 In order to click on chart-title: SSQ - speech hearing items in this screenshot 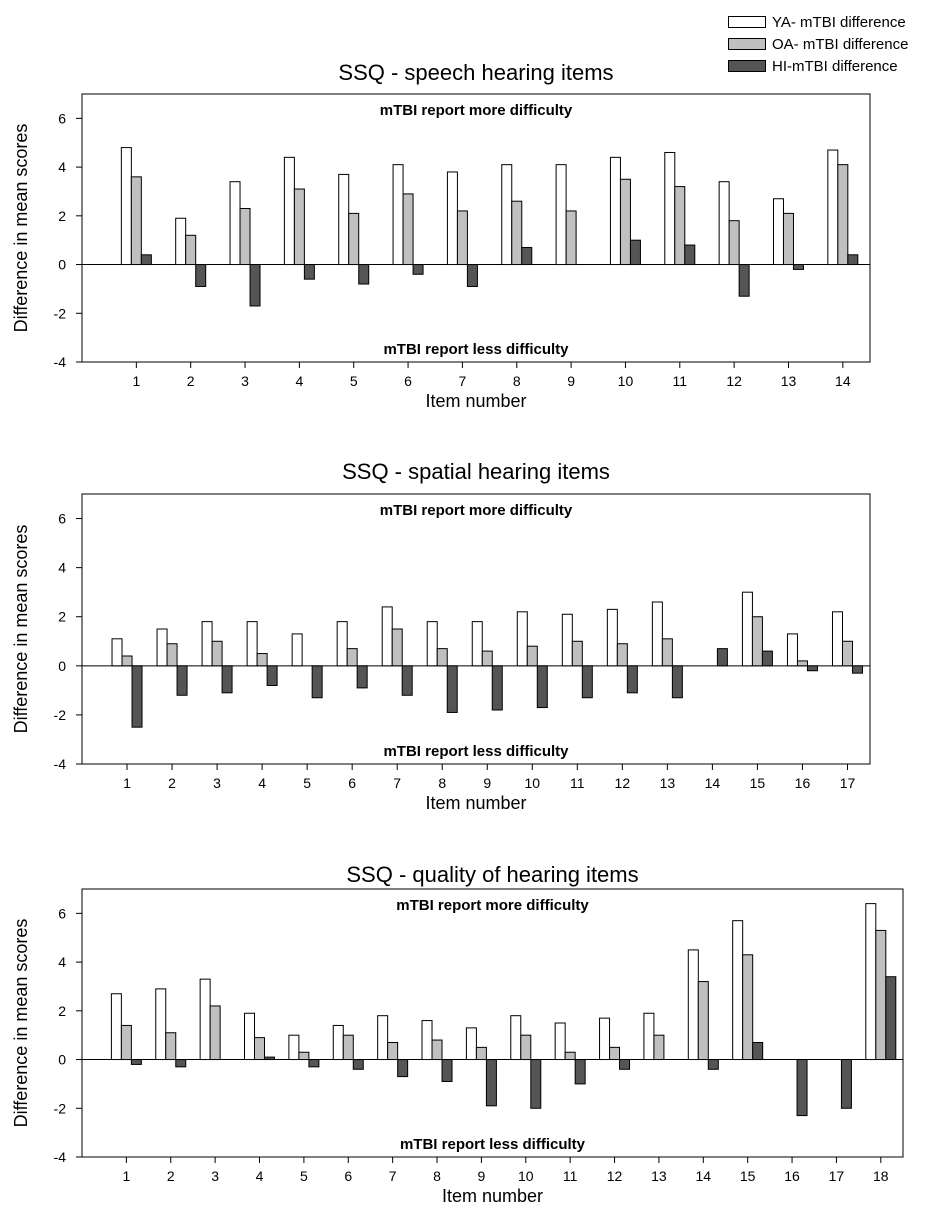, I will do `click(475, 72)`.